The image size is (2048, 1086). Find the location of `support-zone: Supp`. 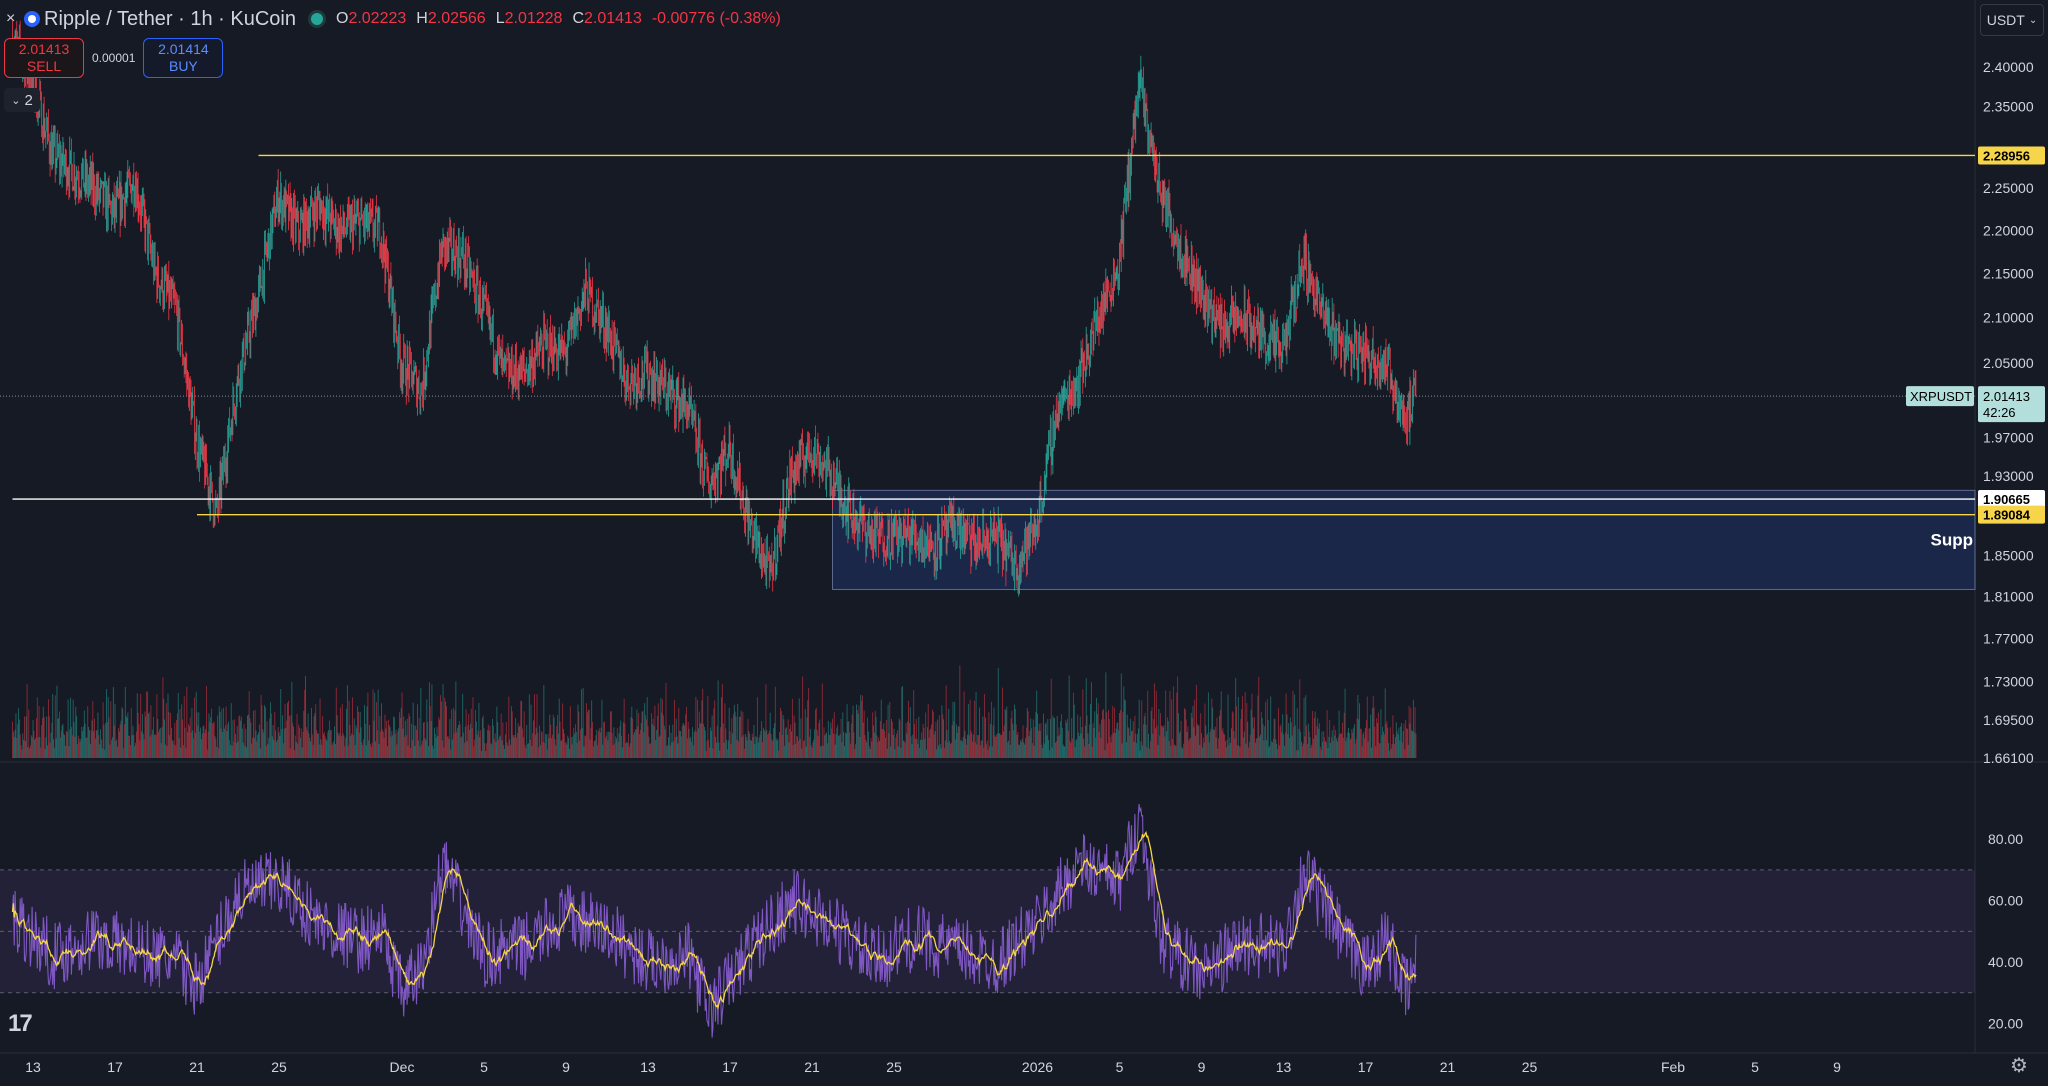

support-zone: Supp is located at coordinates (1404, 539).